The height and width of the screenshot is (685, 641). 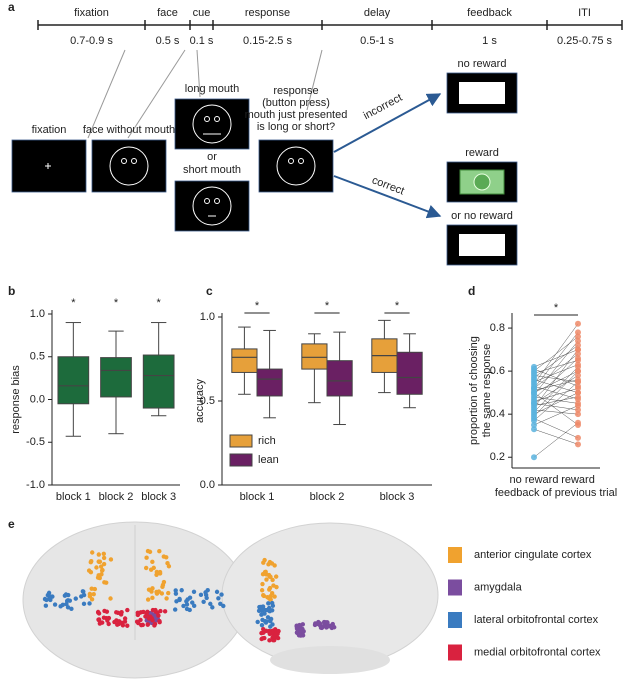 I want to click on arrow, so click(x=387, y=197).